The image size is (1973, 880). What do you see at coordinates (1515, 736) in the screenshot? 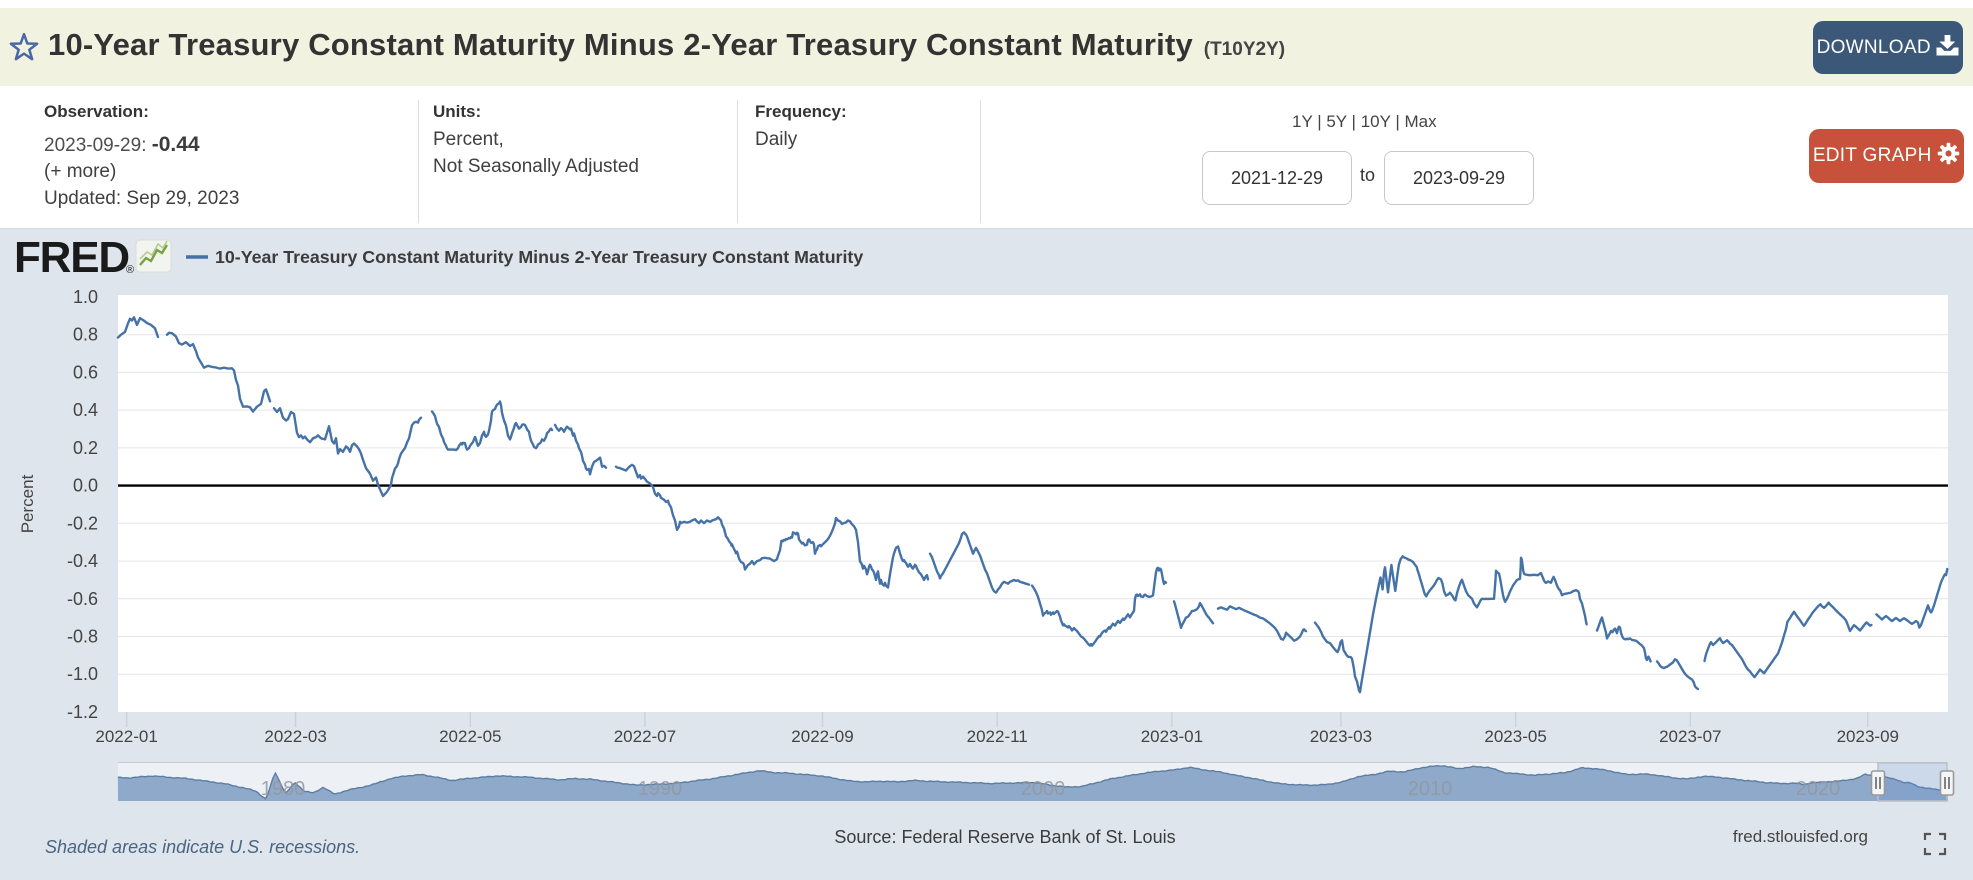
I see `svg-text: 2023-05` at bounding box center [1515, 736].